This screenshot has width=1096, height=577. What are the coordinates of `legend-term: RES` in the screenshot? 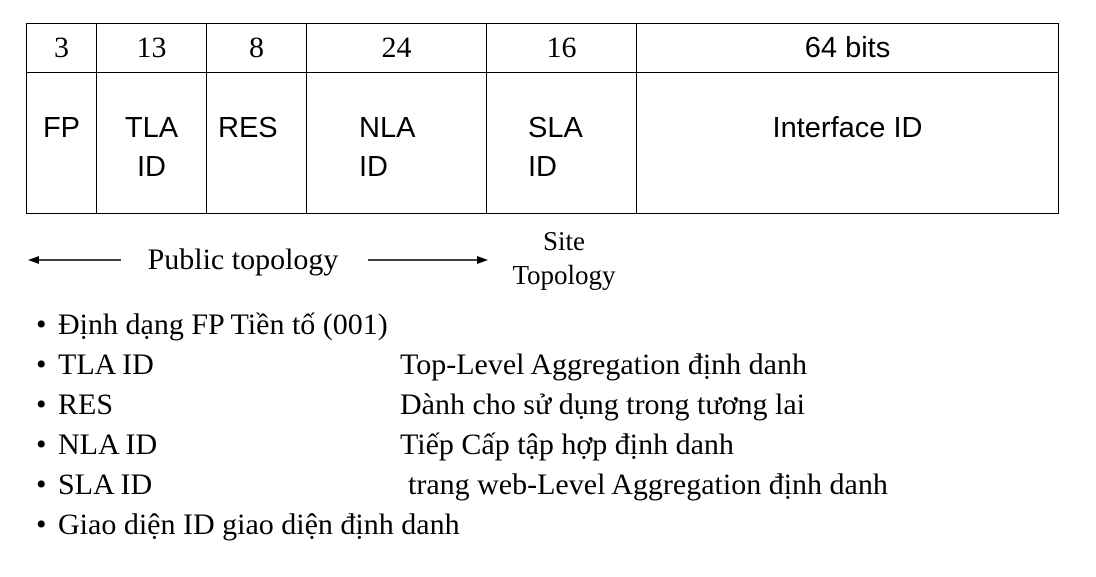 It's located at (86, 404).